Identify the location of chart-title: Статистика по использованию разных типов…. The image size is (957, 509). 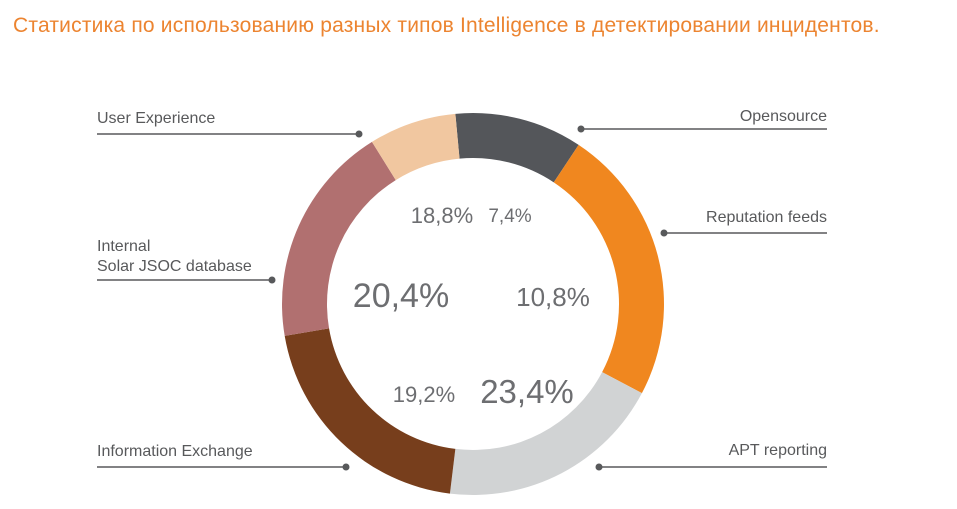
(446, 25).